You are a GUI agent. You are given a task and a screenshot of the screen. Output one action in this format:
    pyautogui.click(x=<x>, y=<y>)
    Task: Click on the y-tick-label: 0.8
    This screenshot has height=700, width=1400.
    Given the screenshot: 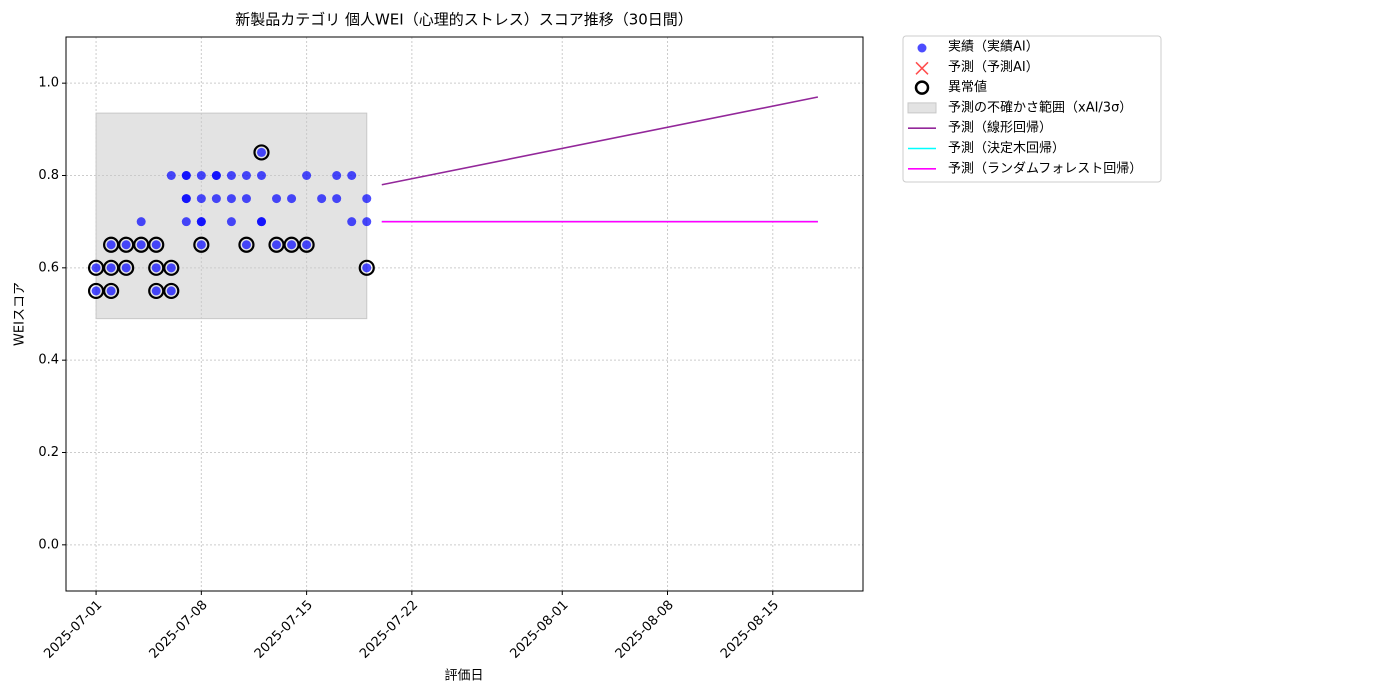 What is the action you would take?
    pyautogui.click(x=48, y=175)
    